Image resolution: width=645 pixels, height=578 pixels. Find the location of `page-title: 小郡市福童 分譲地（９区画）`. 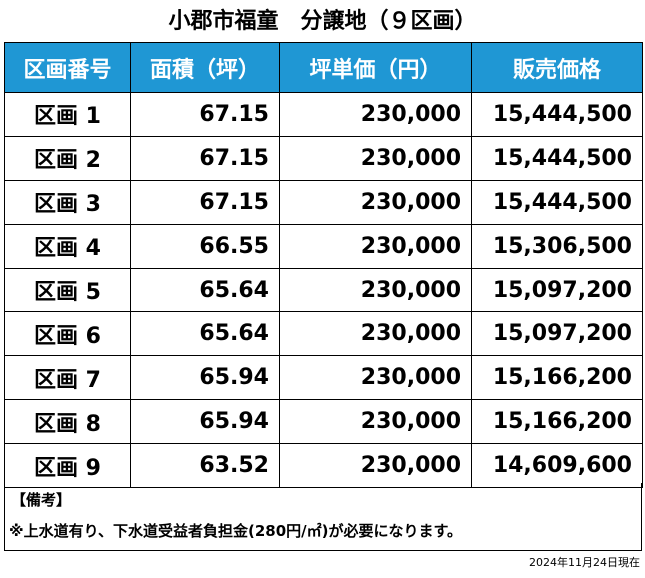

page-title: 小郡市福童 分譲地（９区画） is located at coordinates (322, 21).